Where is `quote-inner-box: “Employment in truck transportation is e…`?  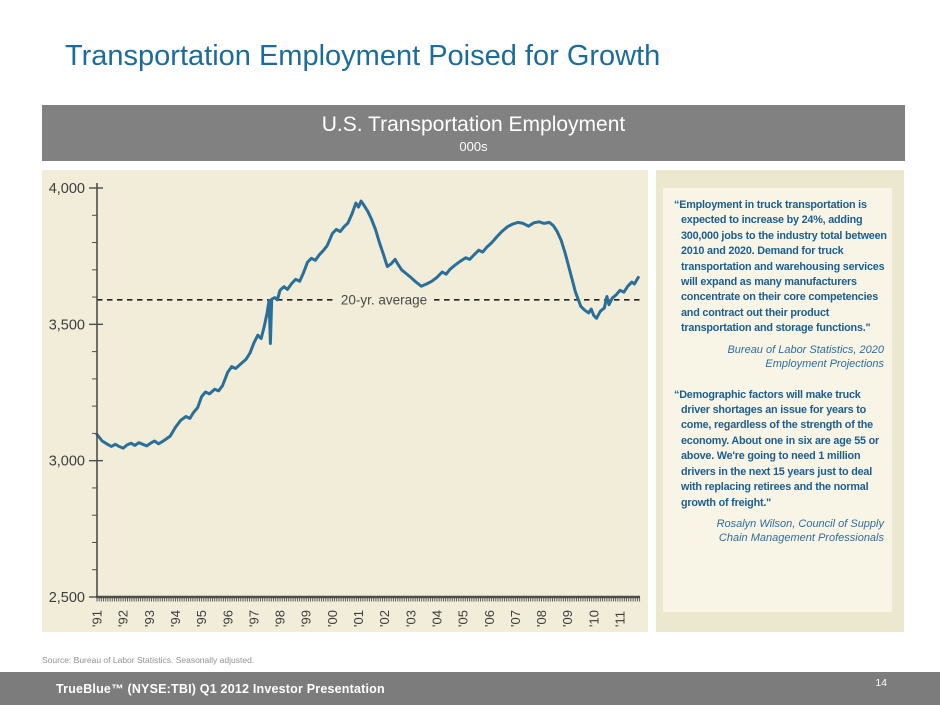 quote-inner-box: “Employment in truck transportation is e… is located at coordinates (777, 400).